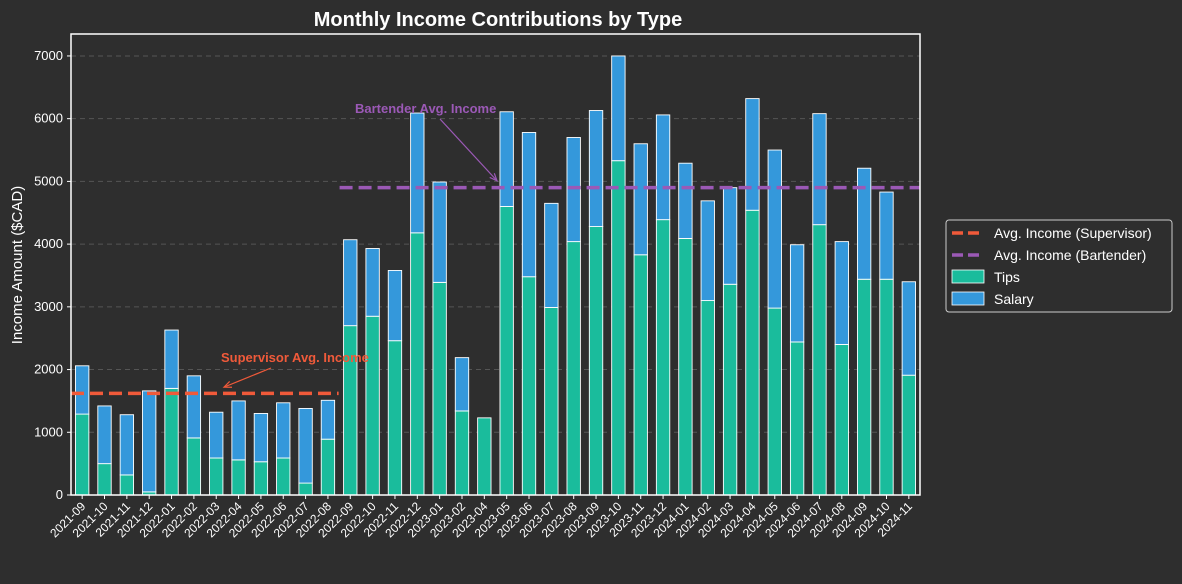 This screenshot has height=584, width=1182. Describe the element at coordinates (1007, 277) in the screenshot. I see `legend-label: Tips` at that location.